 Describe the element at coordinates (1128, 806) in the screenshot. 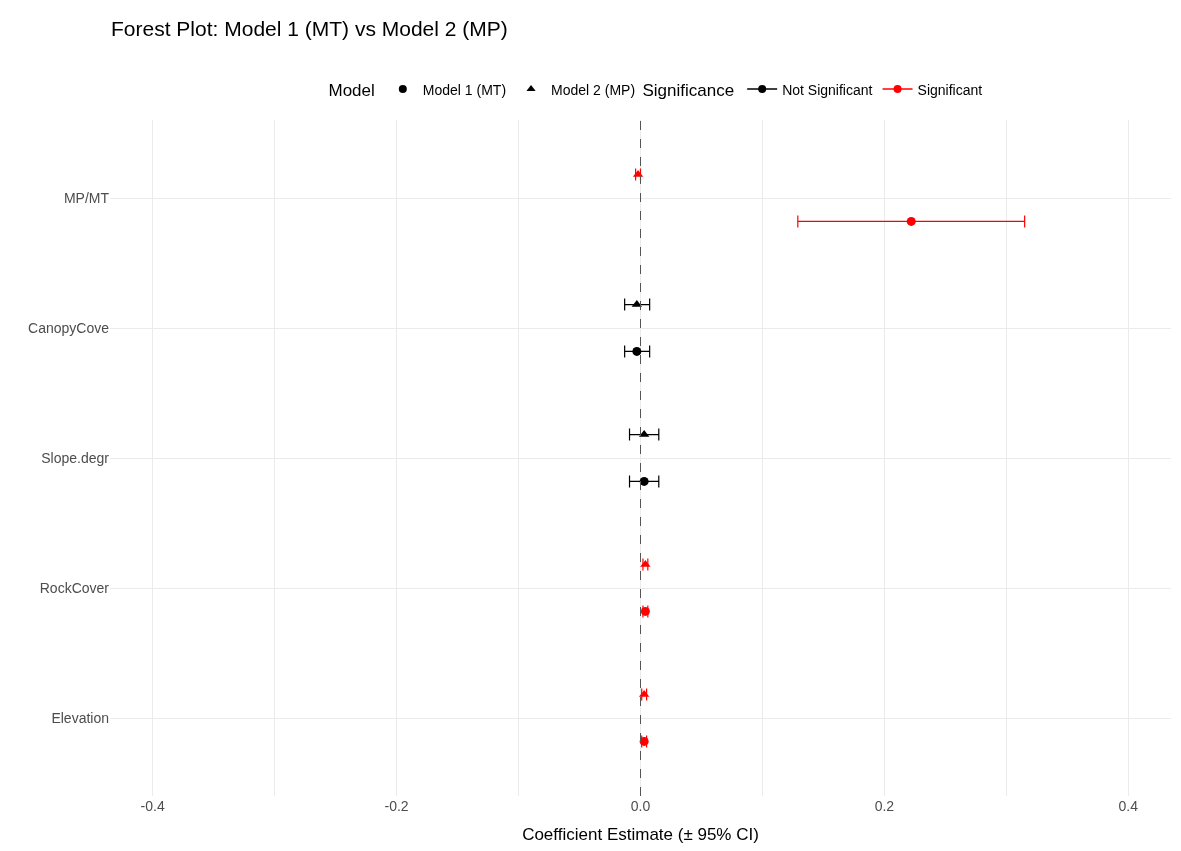

I see `x-tick-label: 0.4` at that location.